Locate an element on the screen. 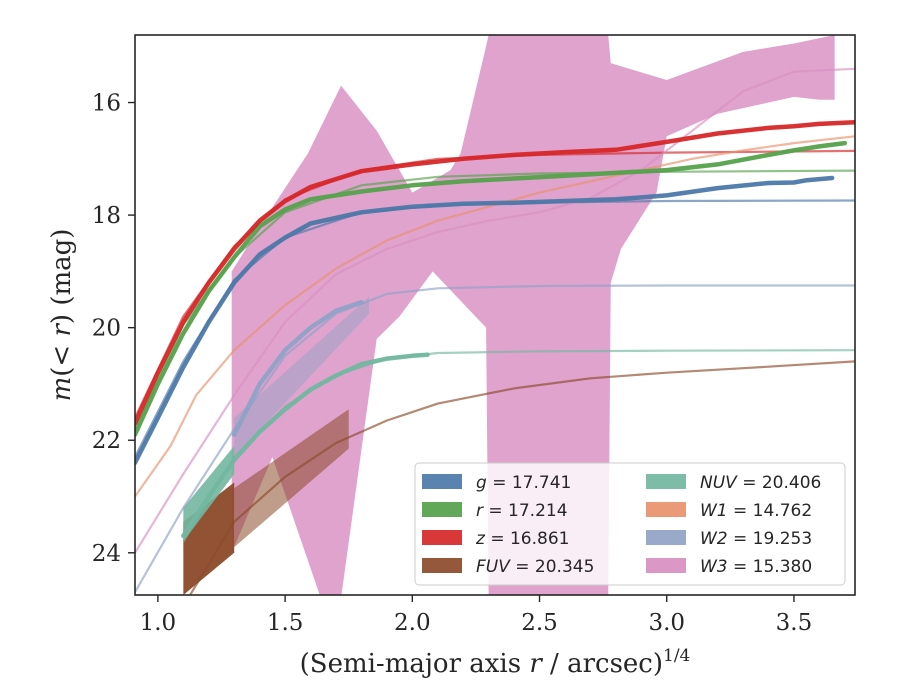 This screenshot has height=700, width=900. legend-label-NUV: NUV = 20.406 is located at coordinates (760, 483).